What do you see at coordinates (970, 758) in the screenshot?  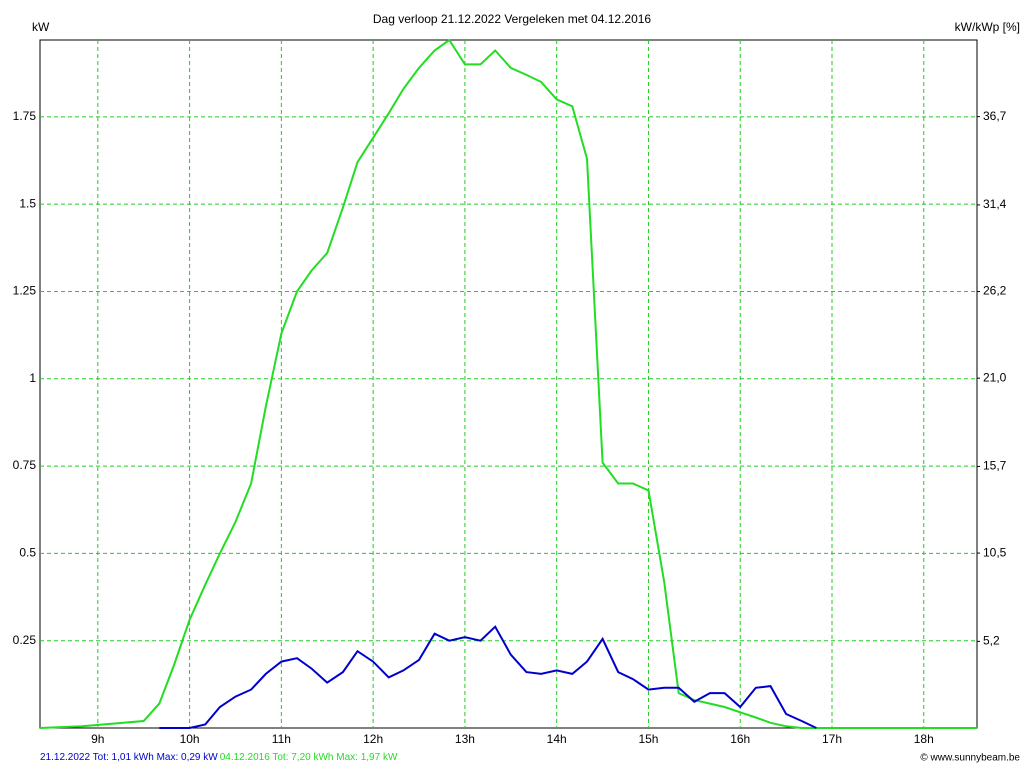 I see `credit: © www.sunnybeam.be` at bounding box center [970, 758].